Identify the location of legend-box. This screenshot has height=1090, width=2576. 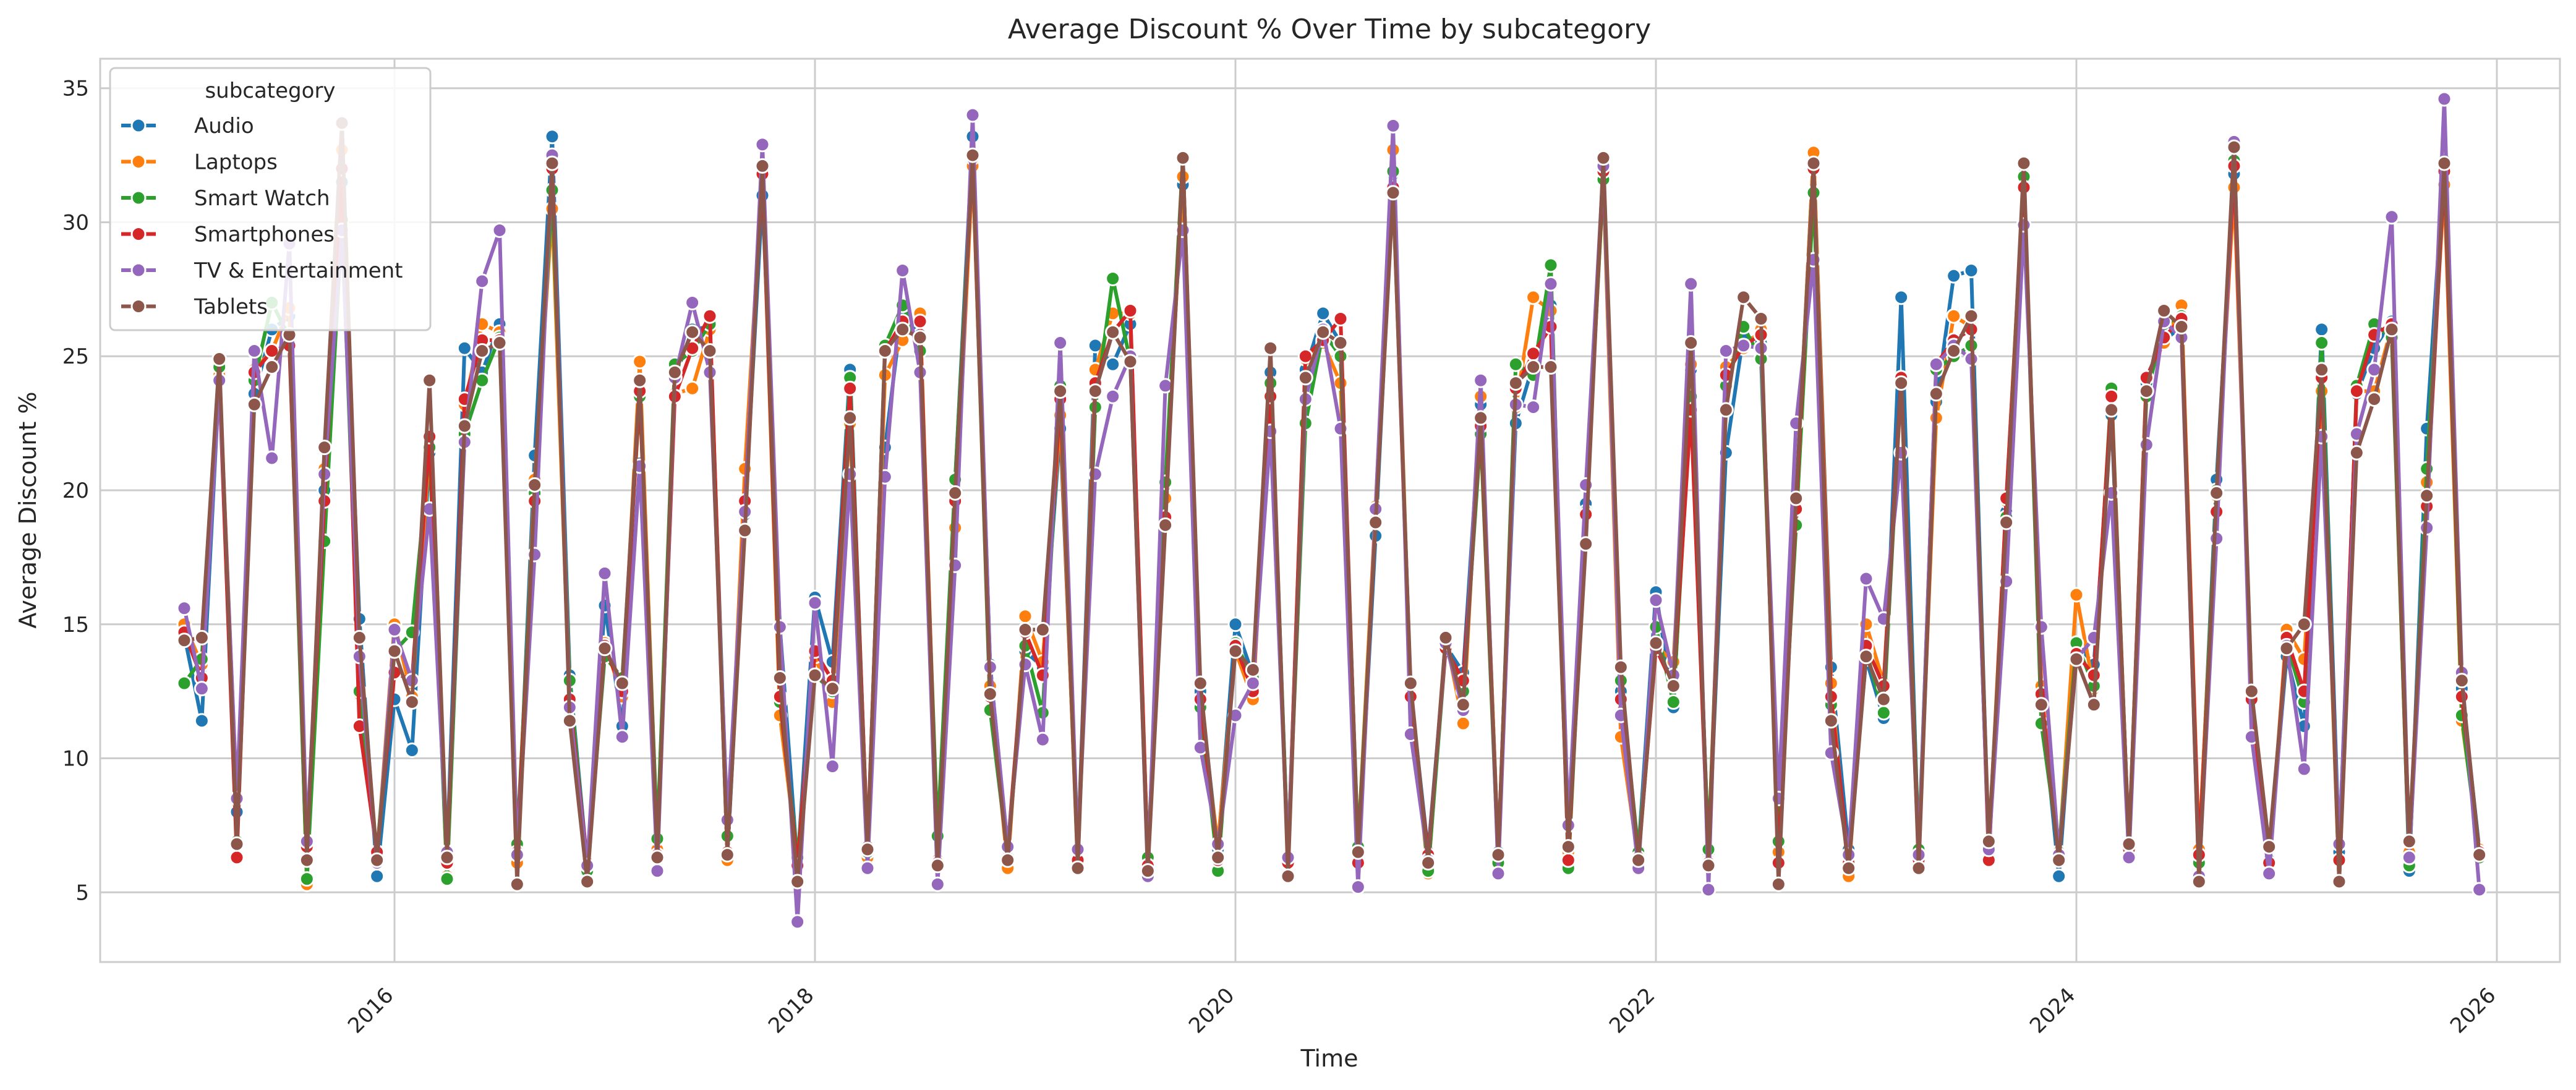
(270, 199).